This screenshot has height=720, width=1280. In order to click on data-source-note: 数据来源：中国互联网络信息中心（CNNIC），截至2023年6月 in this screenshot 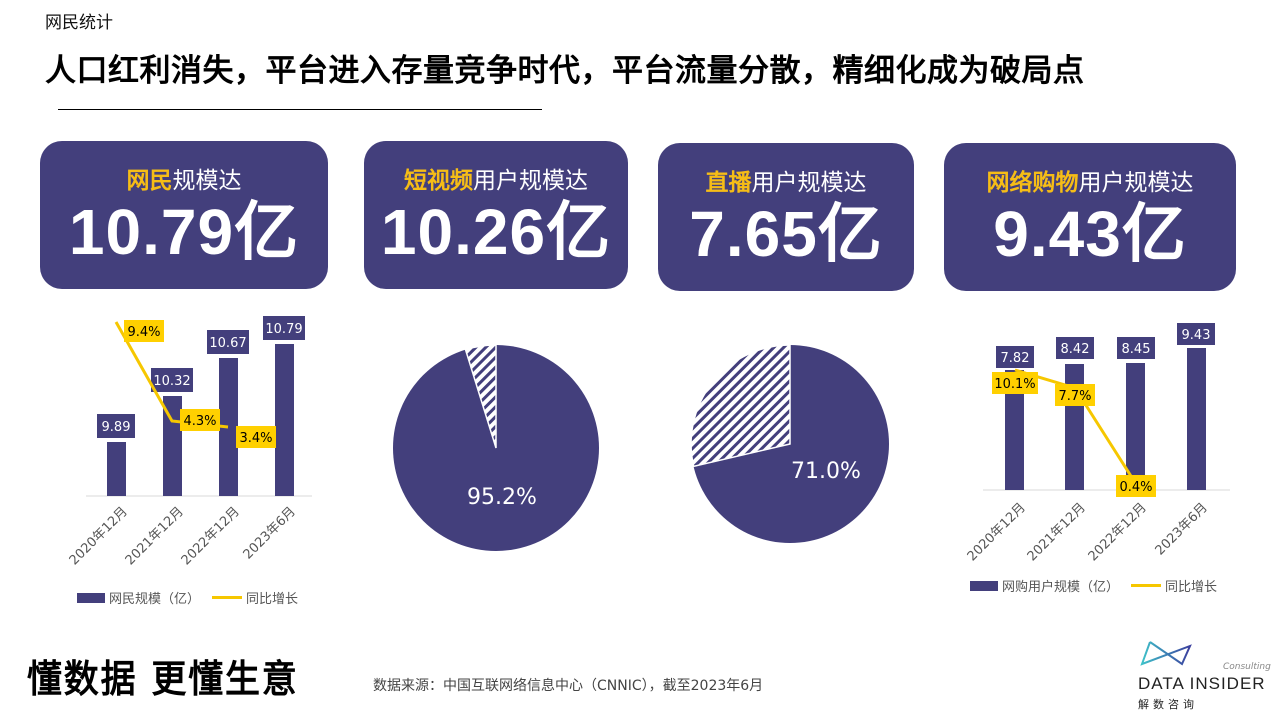, I will do `click(568, 686)`.